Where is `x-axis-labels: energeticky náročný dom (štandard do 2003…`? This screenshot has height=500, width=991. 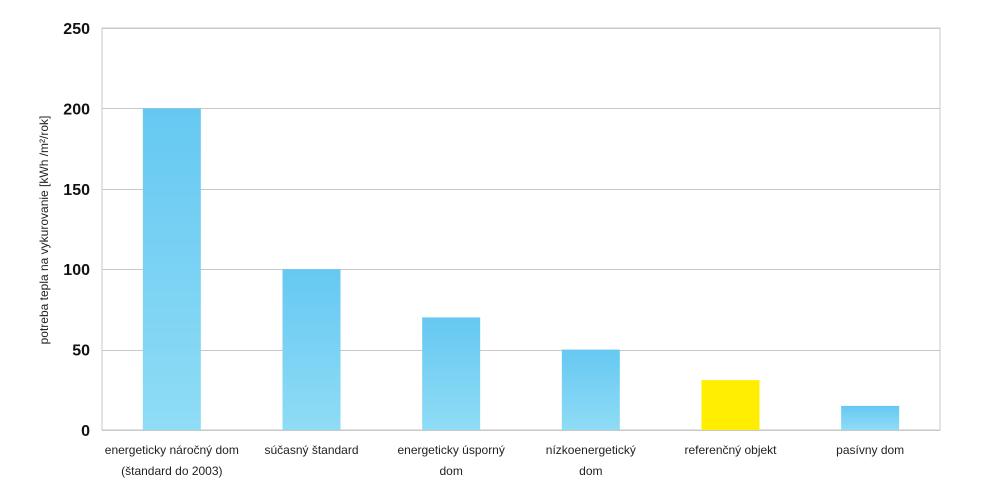 x-axis-labels: energeticky náročný dom (štandard do 2003… is located at coordinates (504, 460).